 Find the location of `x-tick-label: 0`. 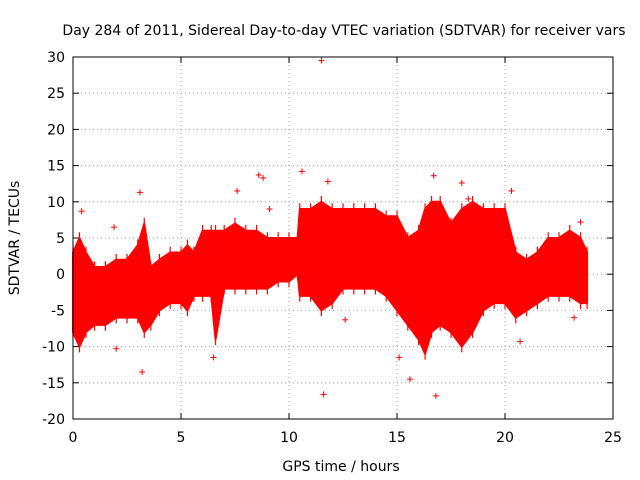

x-tick-label: 0 is located at coordinates (73, 438).